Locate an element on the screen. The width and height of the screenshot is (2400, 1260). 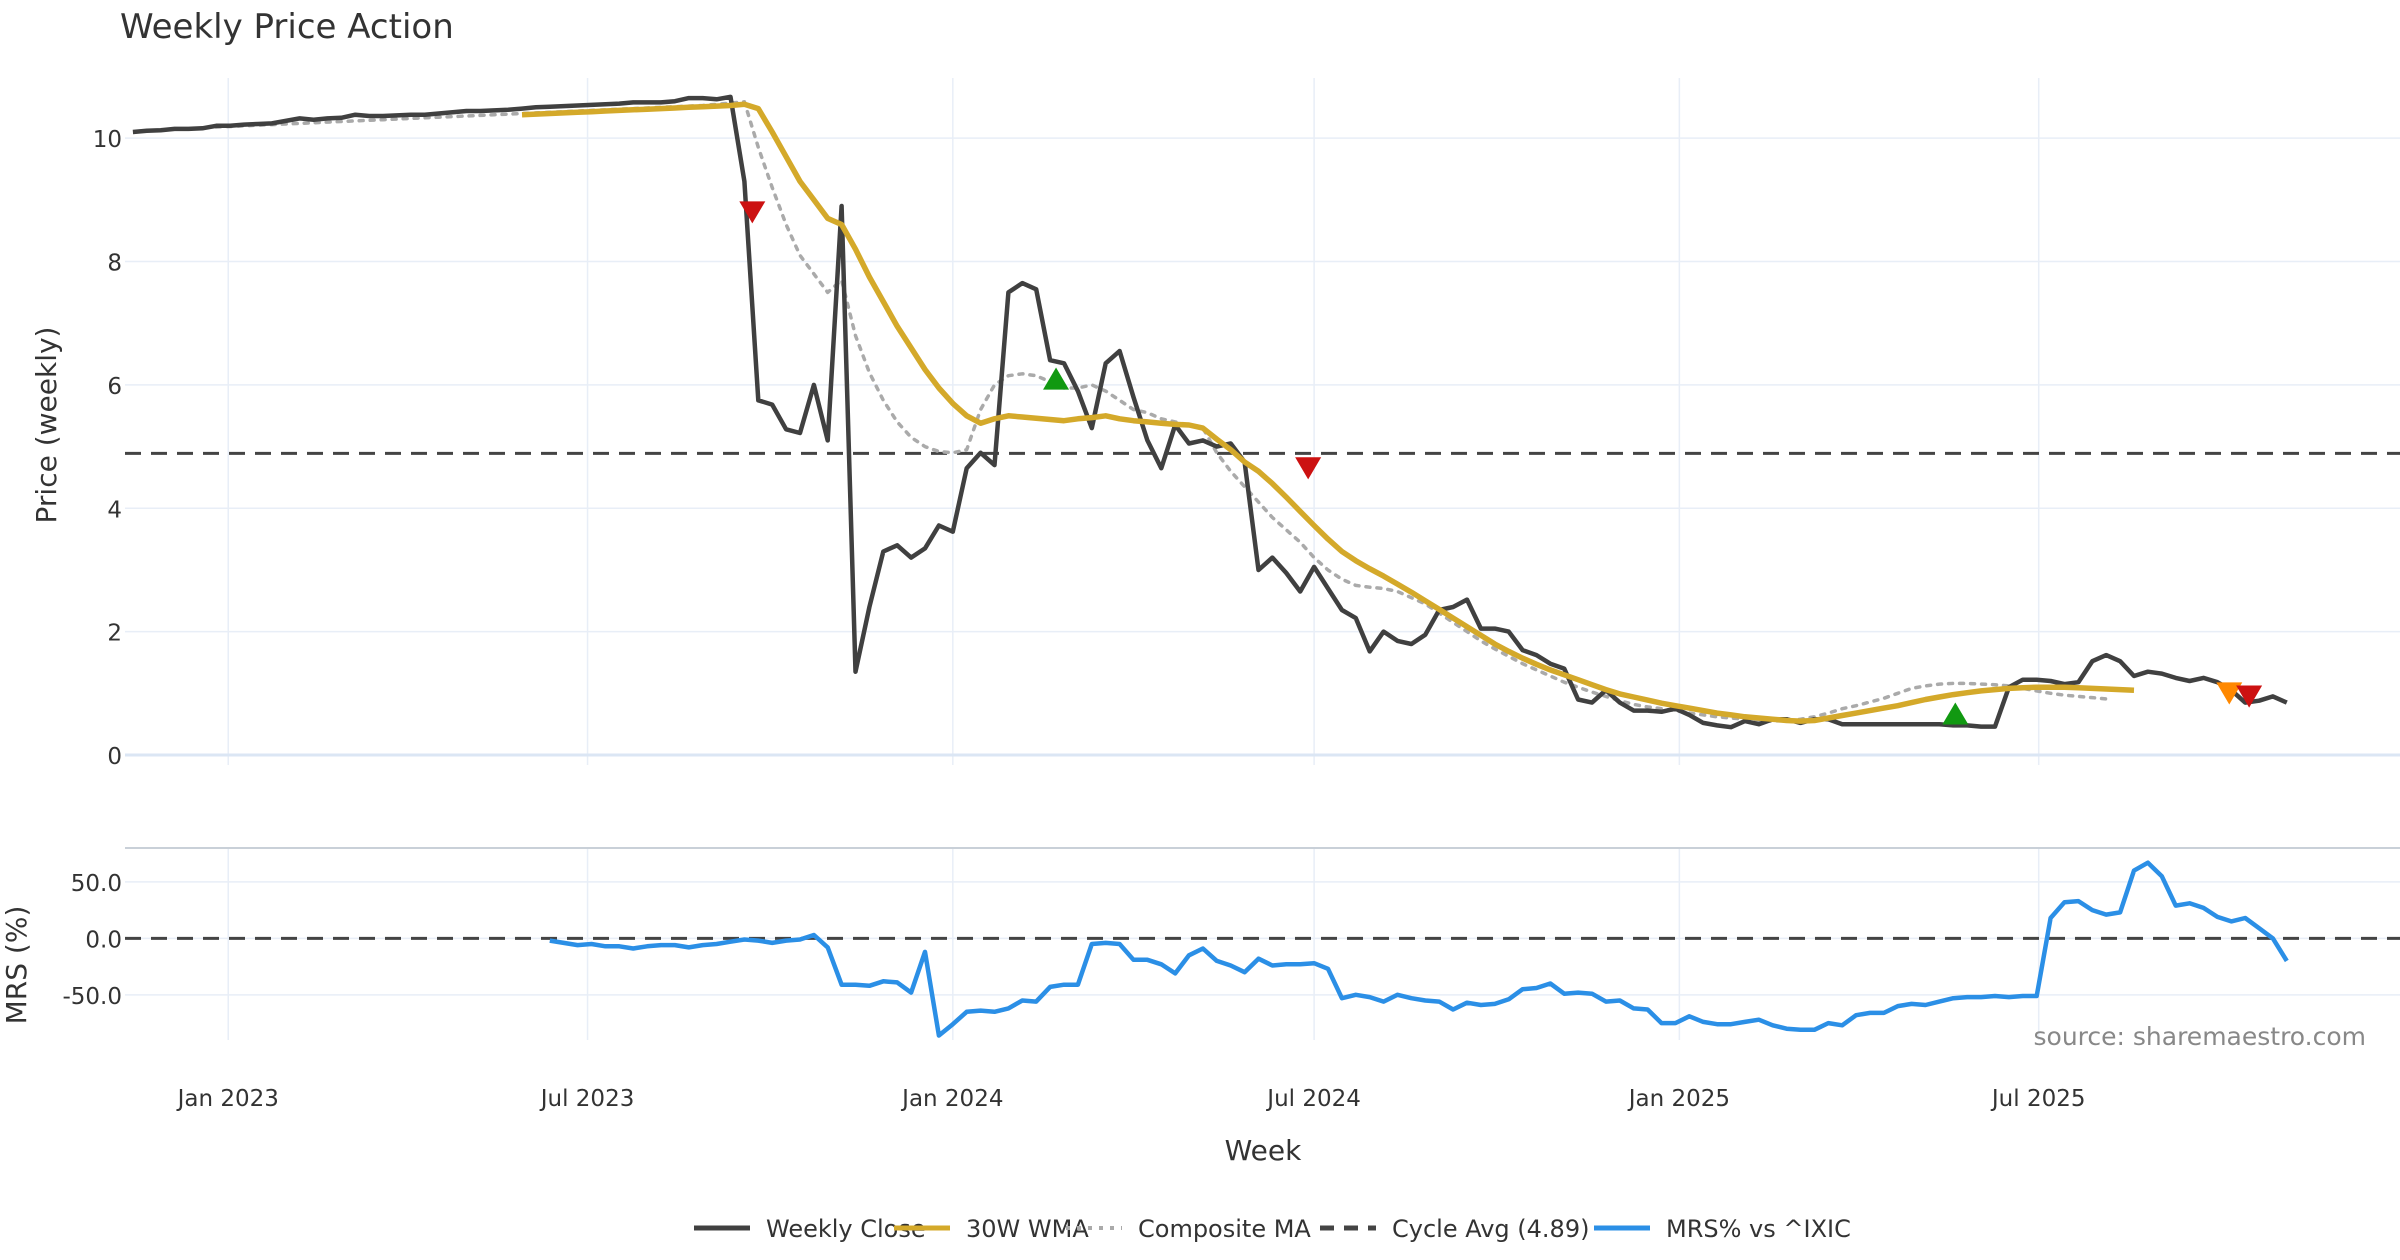
legend-item-weekly-close: Weekly Close is located at coordinates (810, 1229).